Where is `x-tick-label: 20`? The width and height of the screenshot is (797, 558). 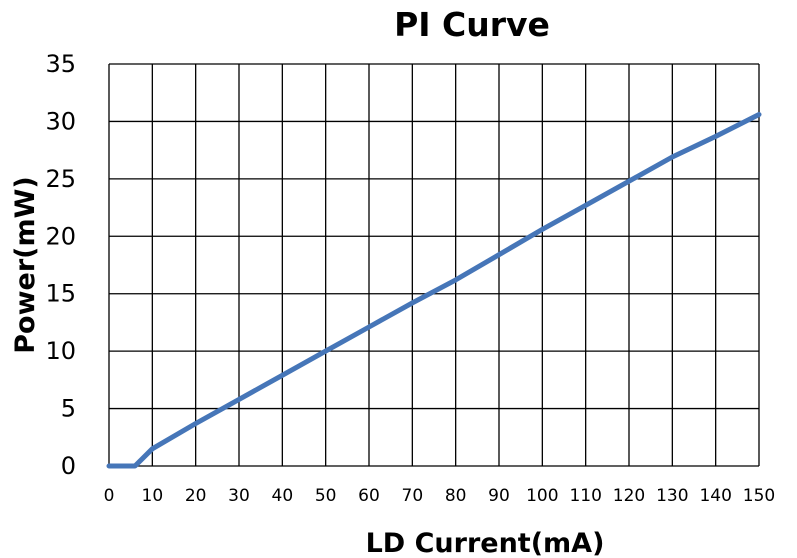 x-tick-label: 20 is located at coordinates (196, 496).